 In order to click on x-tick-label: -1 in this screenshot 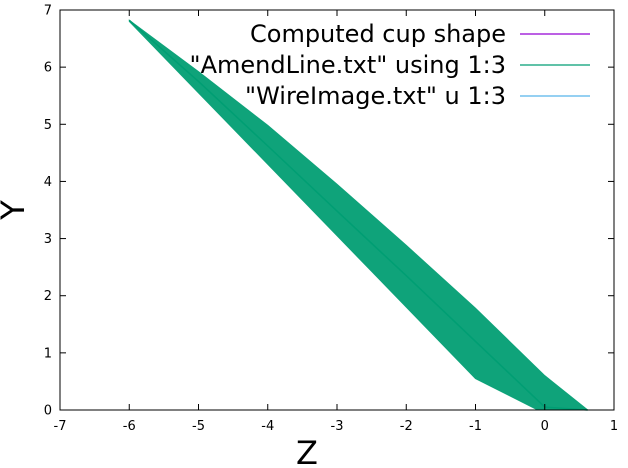, I will do `click(475, 426)`.